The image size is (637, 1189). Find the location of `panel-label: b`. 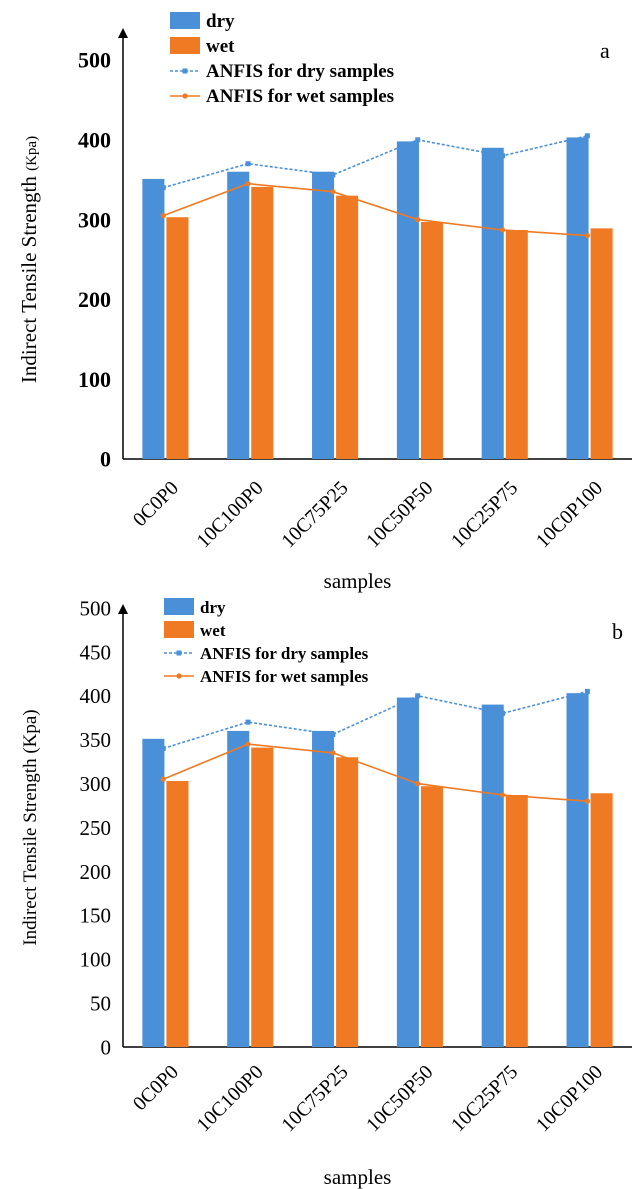

panel-label: b is located at coordinates (617, 631).